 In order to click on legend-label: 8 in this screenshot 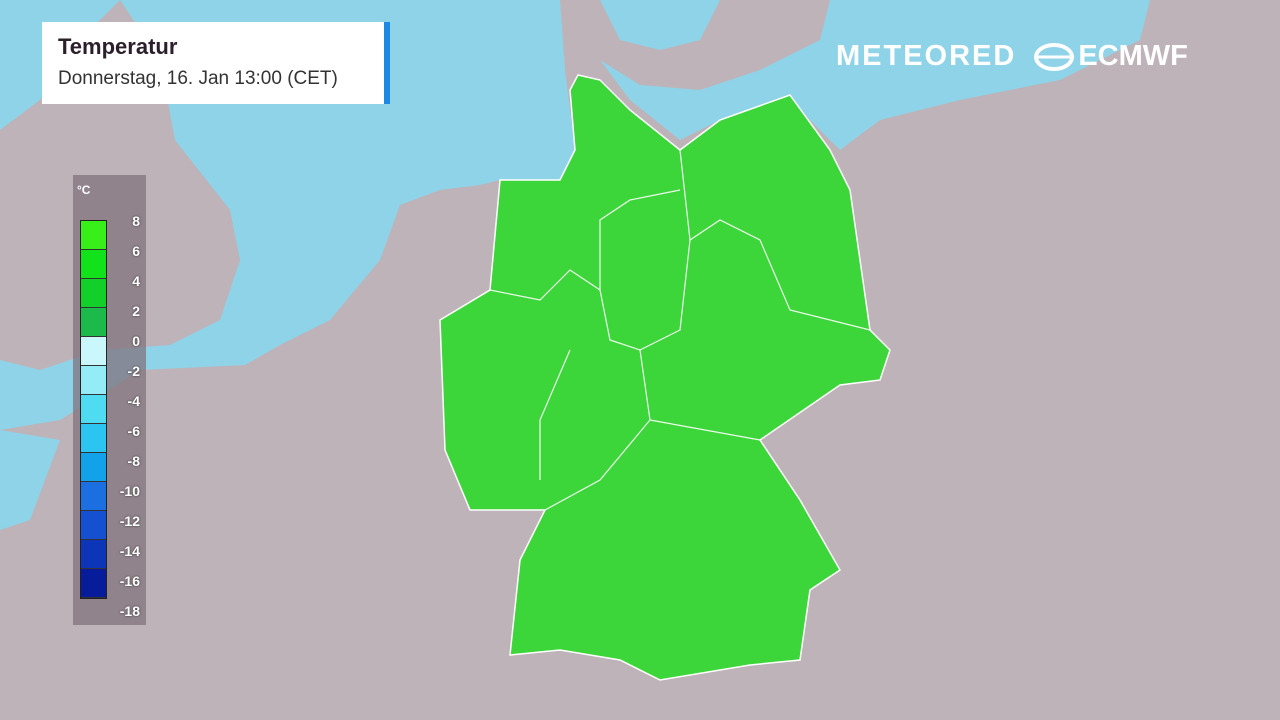, I will do `click(136, 221)`.